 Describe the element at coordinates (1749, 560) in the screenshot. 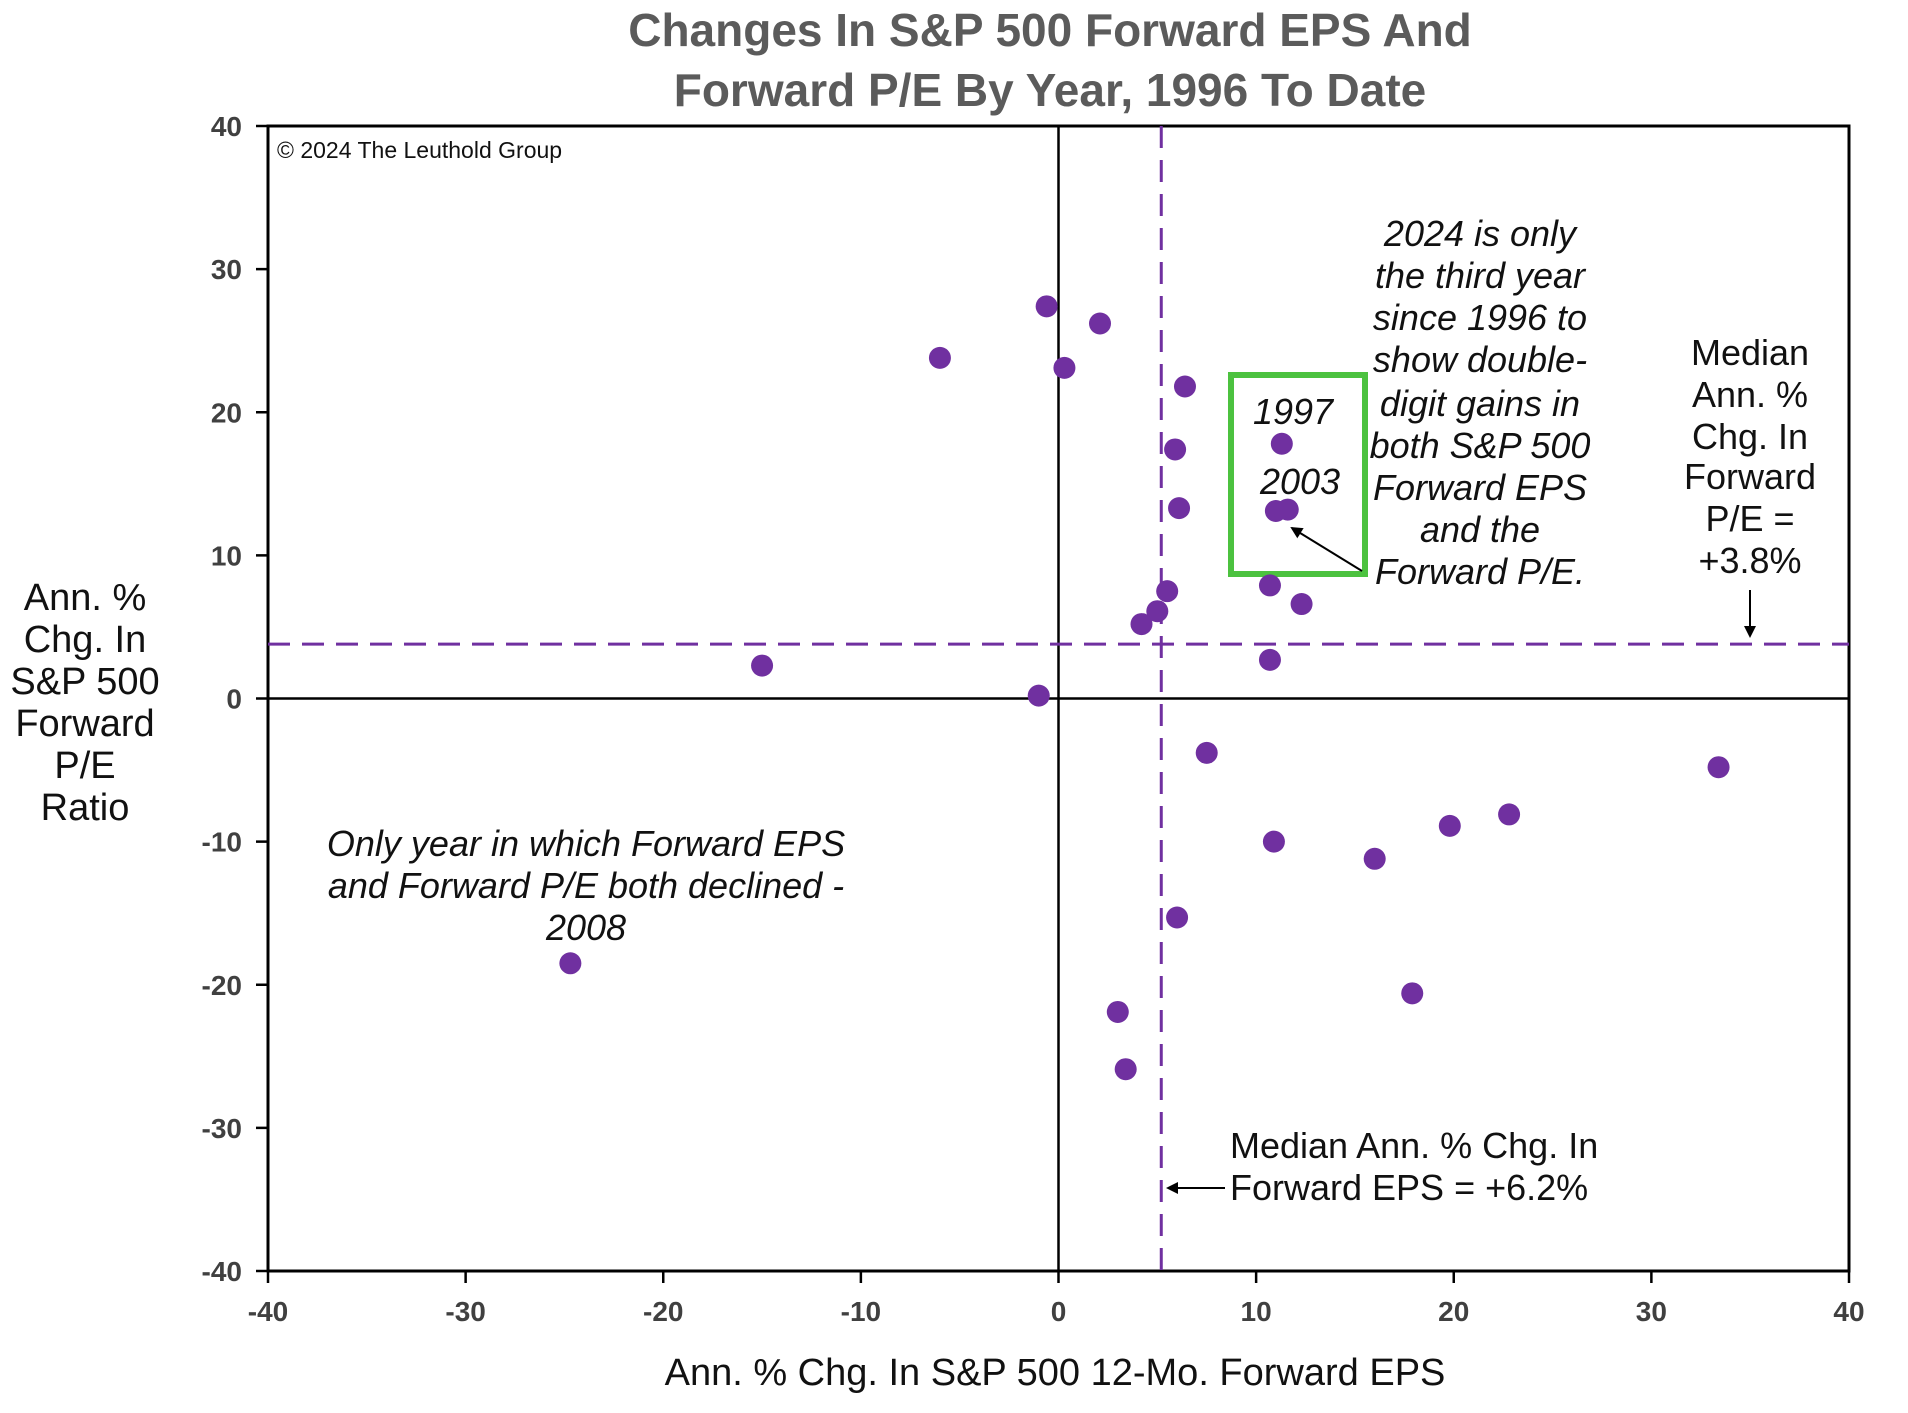

I see `median-pe-note-line-6: +3.8%` at that location.